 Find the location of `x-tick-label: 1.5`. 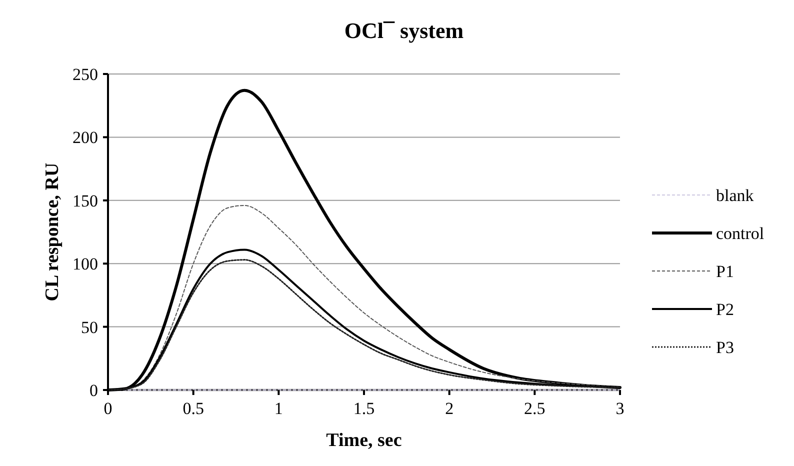

x-tick-label: 1.5 is located at coordinates (364, 408).